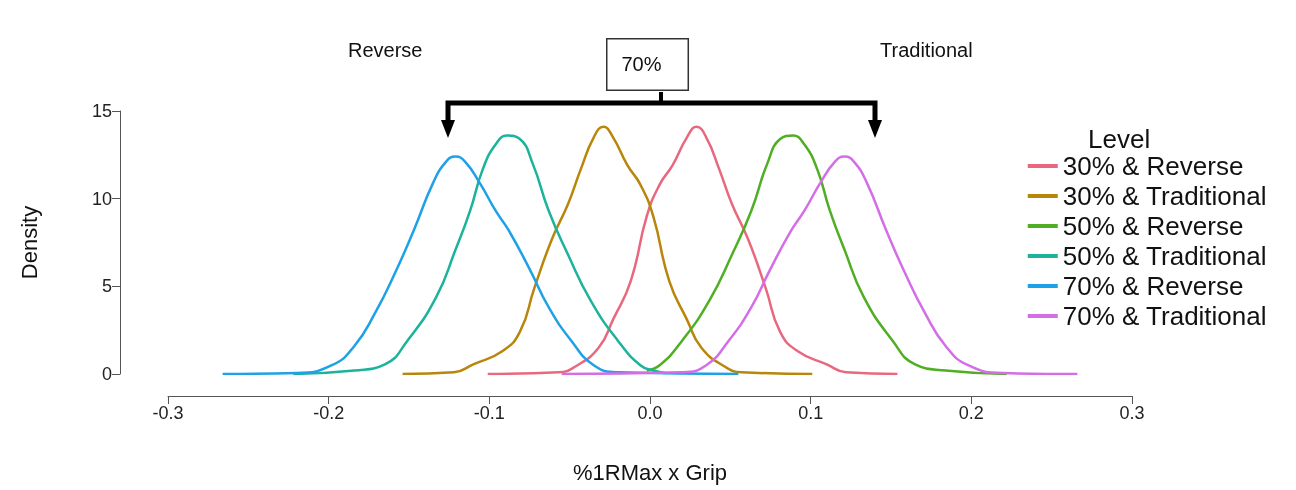 The image size is (1296, 490). Describe the element at coordinates (385, 50) in the screenshot. I see `text: Reverse` at that location.